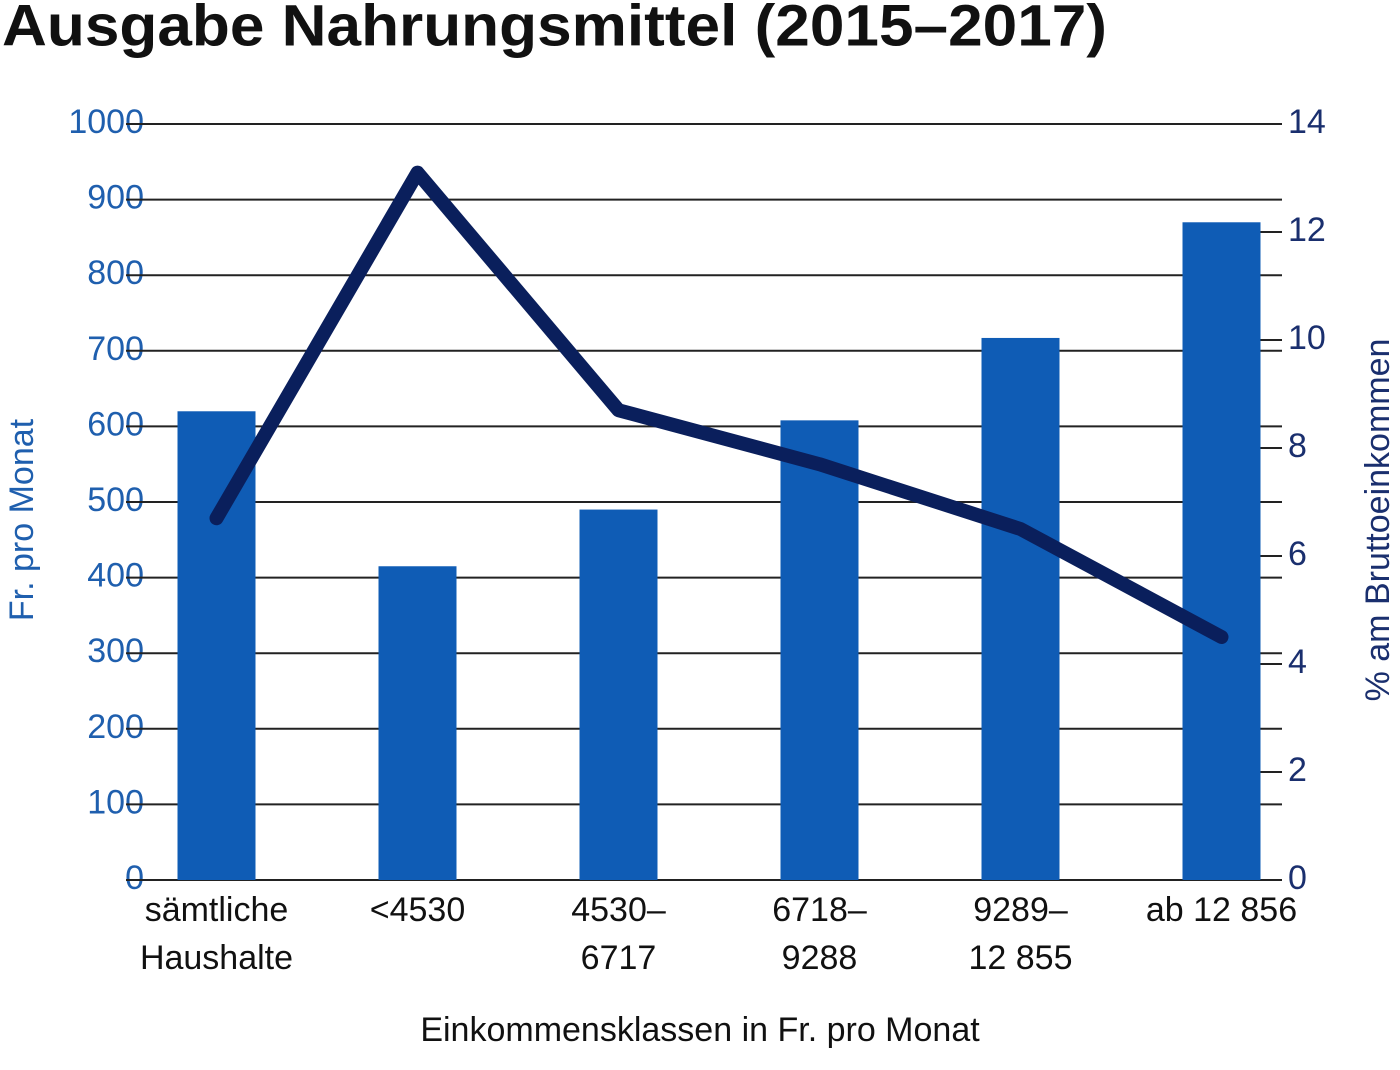 This screenshot has height=1070, width=1400. Describe the element at coordinates (619, 958) in the screenshot. I see `x-tick-label: 6717` at that location.